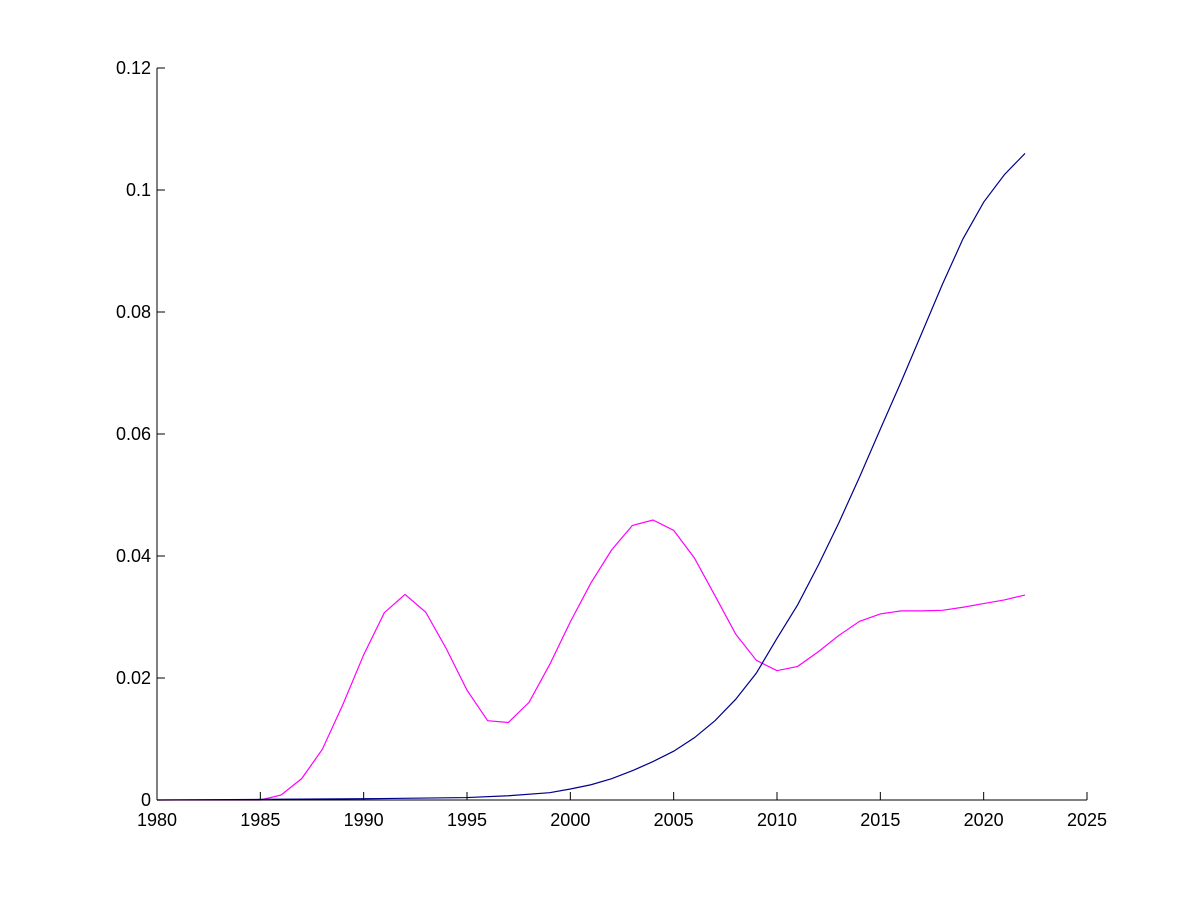 Image resolution: width=1200 pixels, height=900 pixels. What do you see at coordinates (364, 820) in the screenshot?
I see `x-tick-label: 1990` at bounding box center [364, 820].